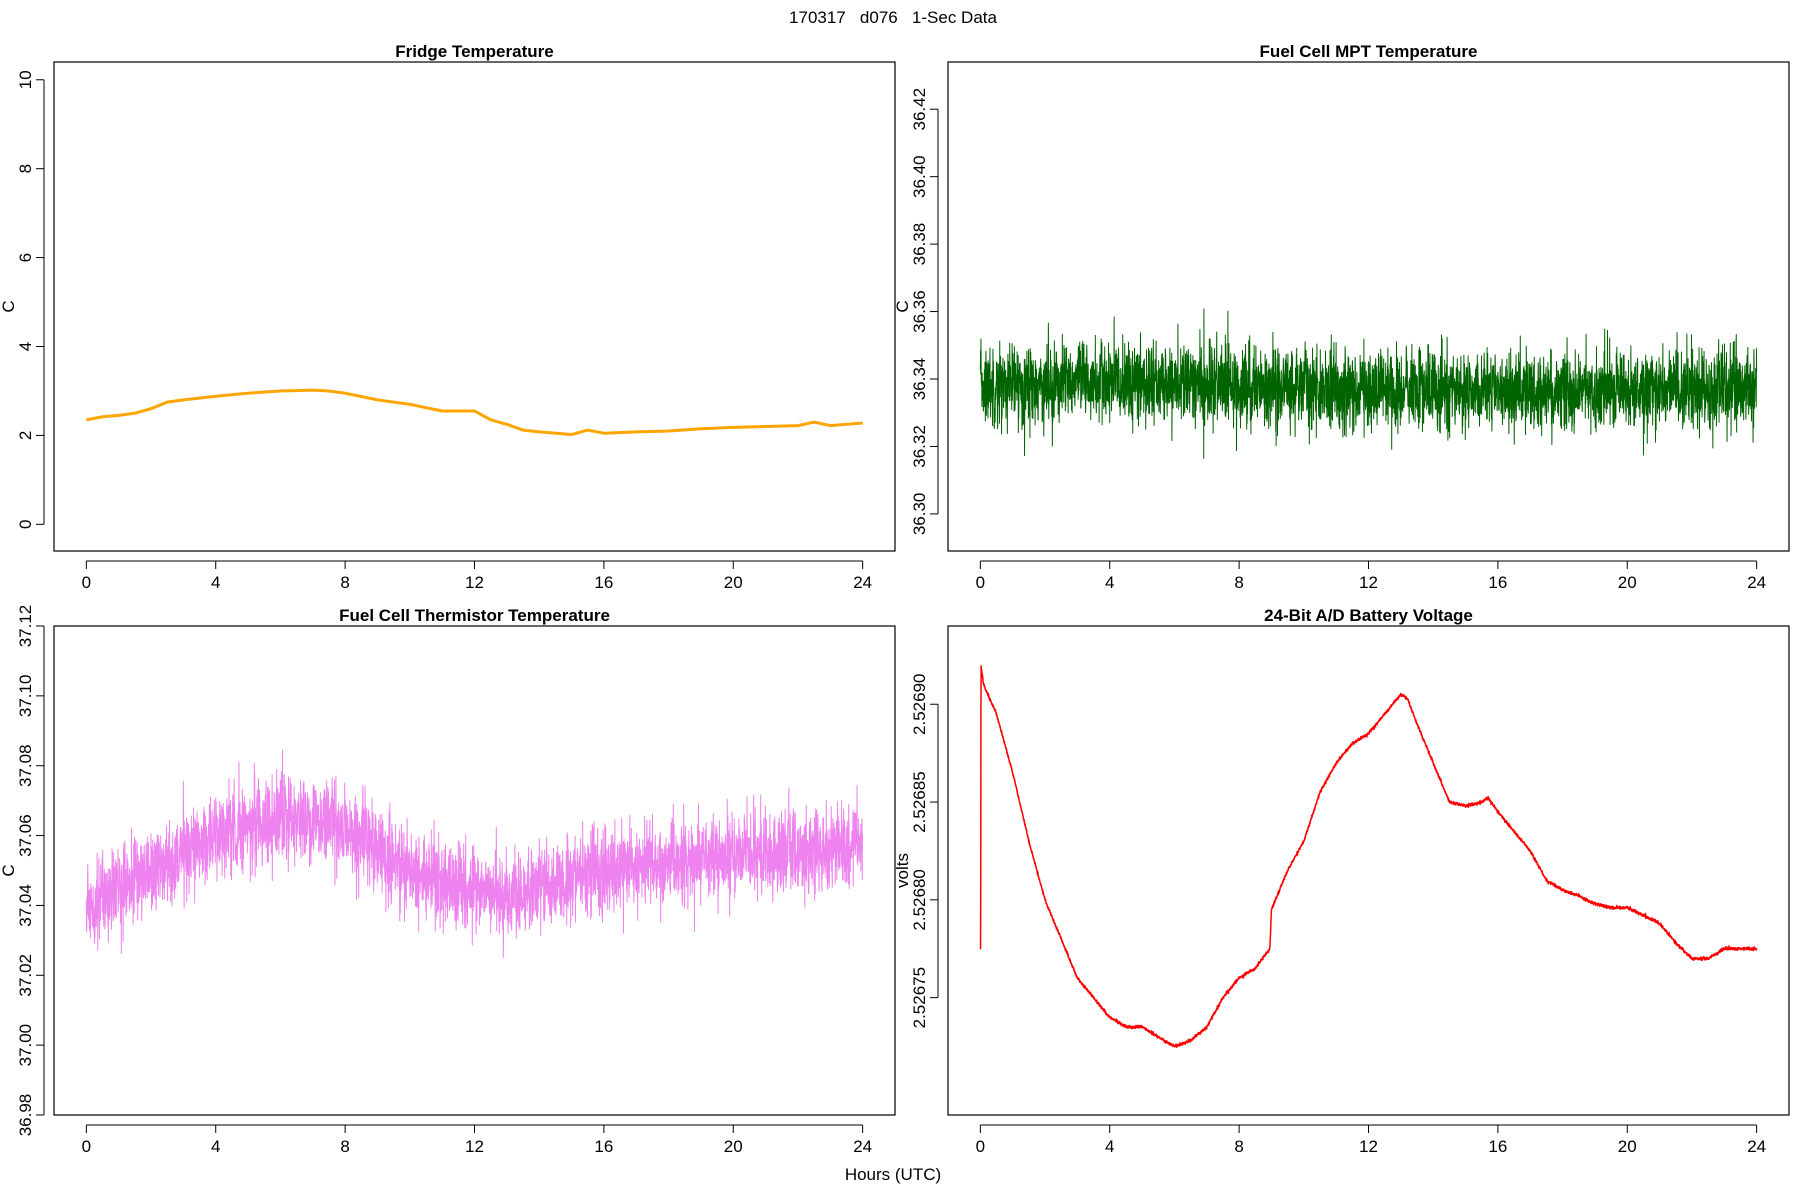 The width and height of the screenshot is (1800, 1200). I want to click on y-tick-label-fridge-4: 8, so click(25, 168).